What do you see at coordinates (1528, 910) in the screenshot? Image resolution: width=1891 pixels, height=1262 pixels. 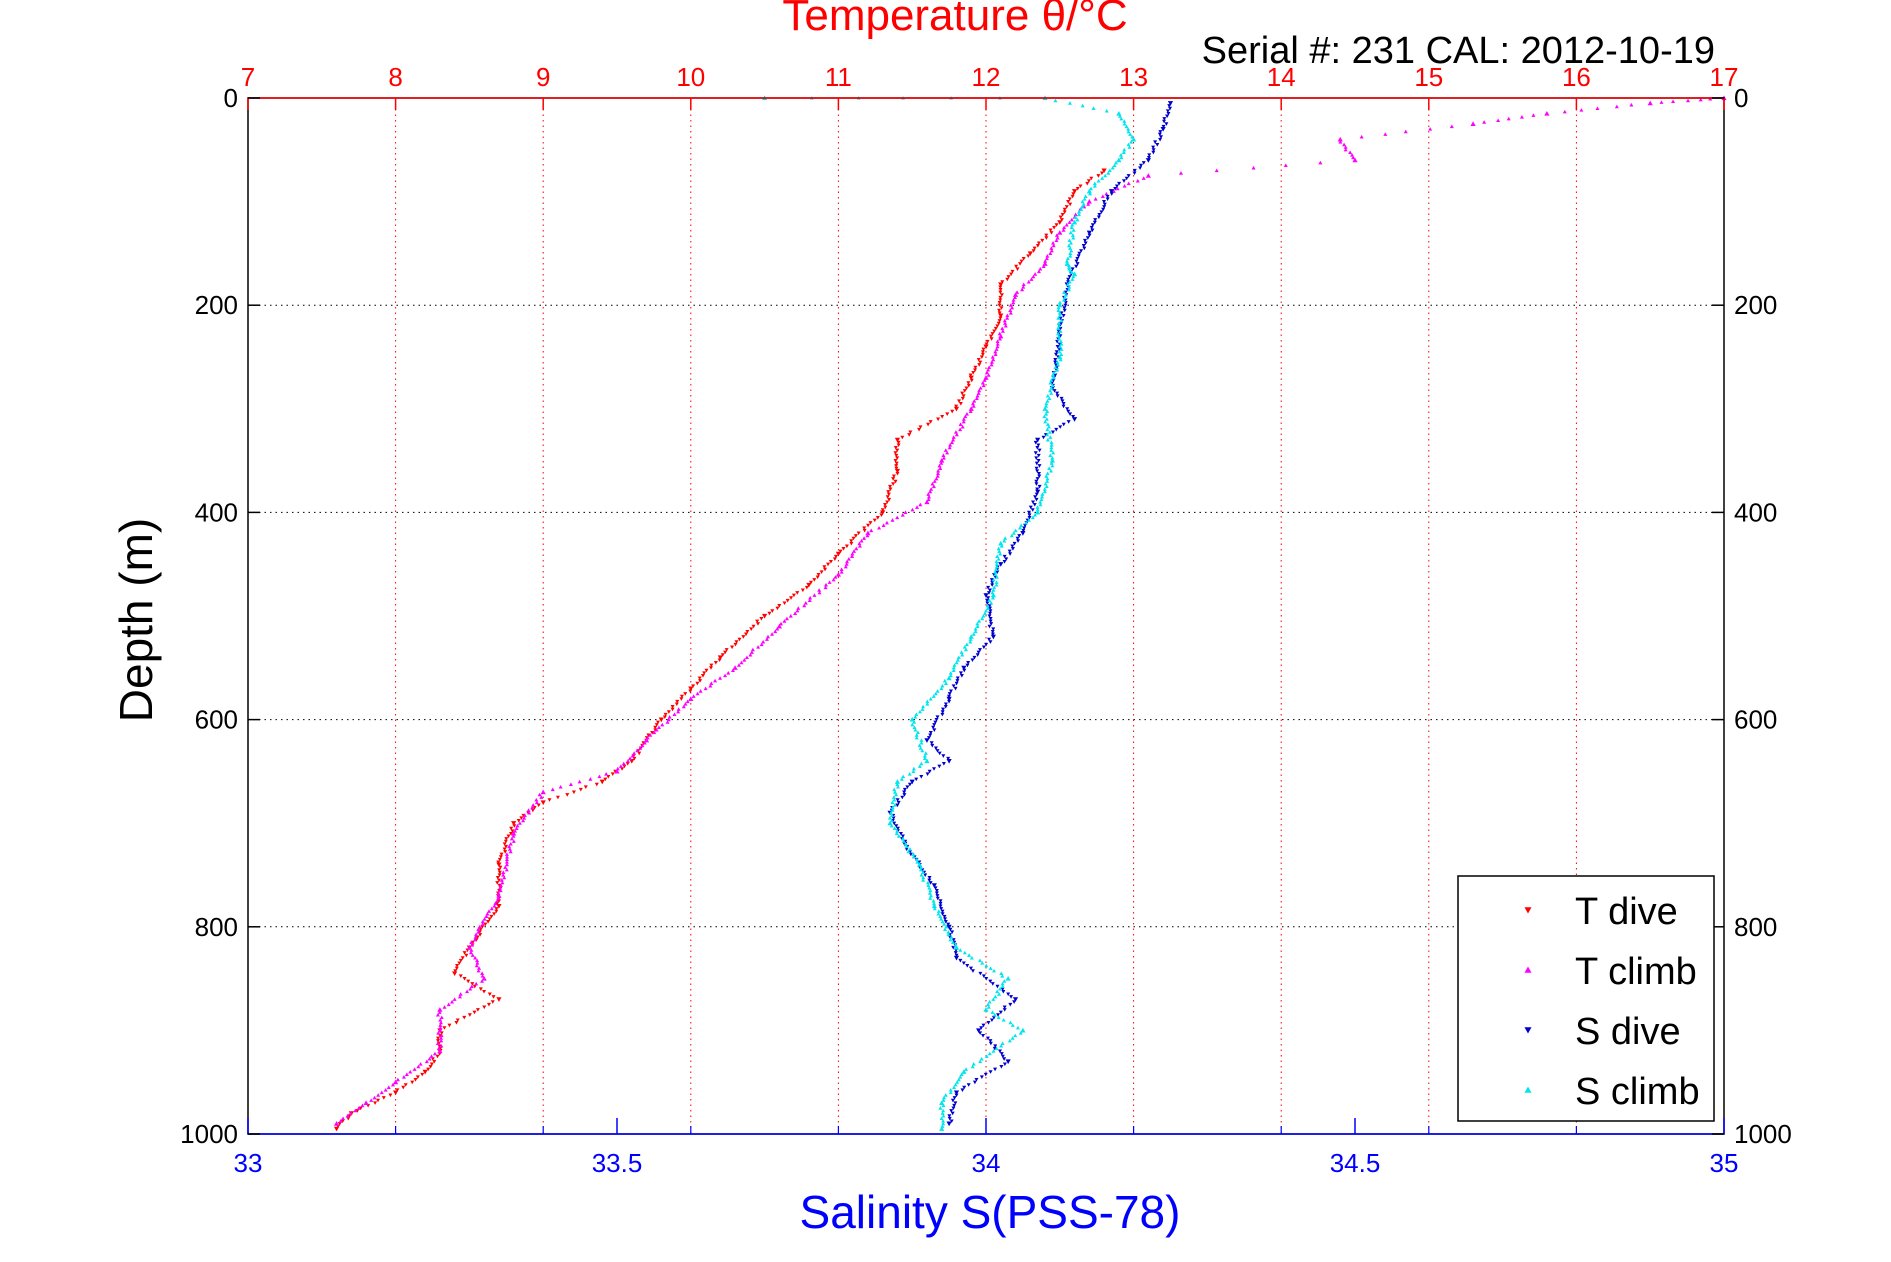 I see `legend-marker` at bounding box center [1528, 910].